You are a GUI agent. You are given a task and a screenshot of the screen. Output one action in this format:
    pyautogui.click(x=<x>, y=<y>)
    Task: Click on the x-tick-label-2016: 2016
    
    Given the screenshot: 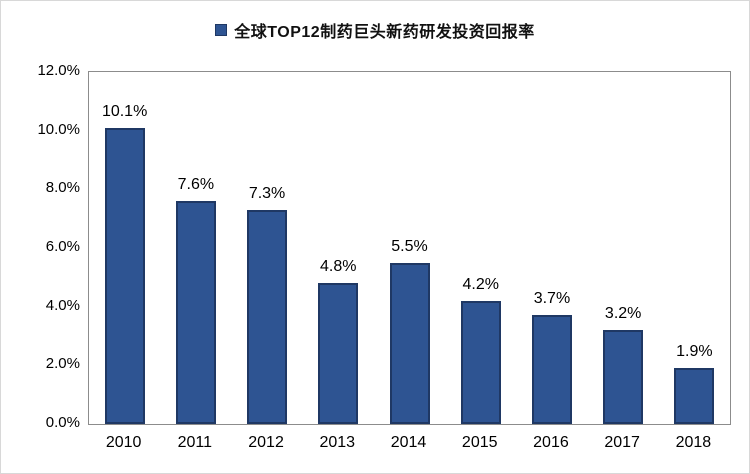 What is the action you would take?
    pyautogui.click(x=551, y=442)
    